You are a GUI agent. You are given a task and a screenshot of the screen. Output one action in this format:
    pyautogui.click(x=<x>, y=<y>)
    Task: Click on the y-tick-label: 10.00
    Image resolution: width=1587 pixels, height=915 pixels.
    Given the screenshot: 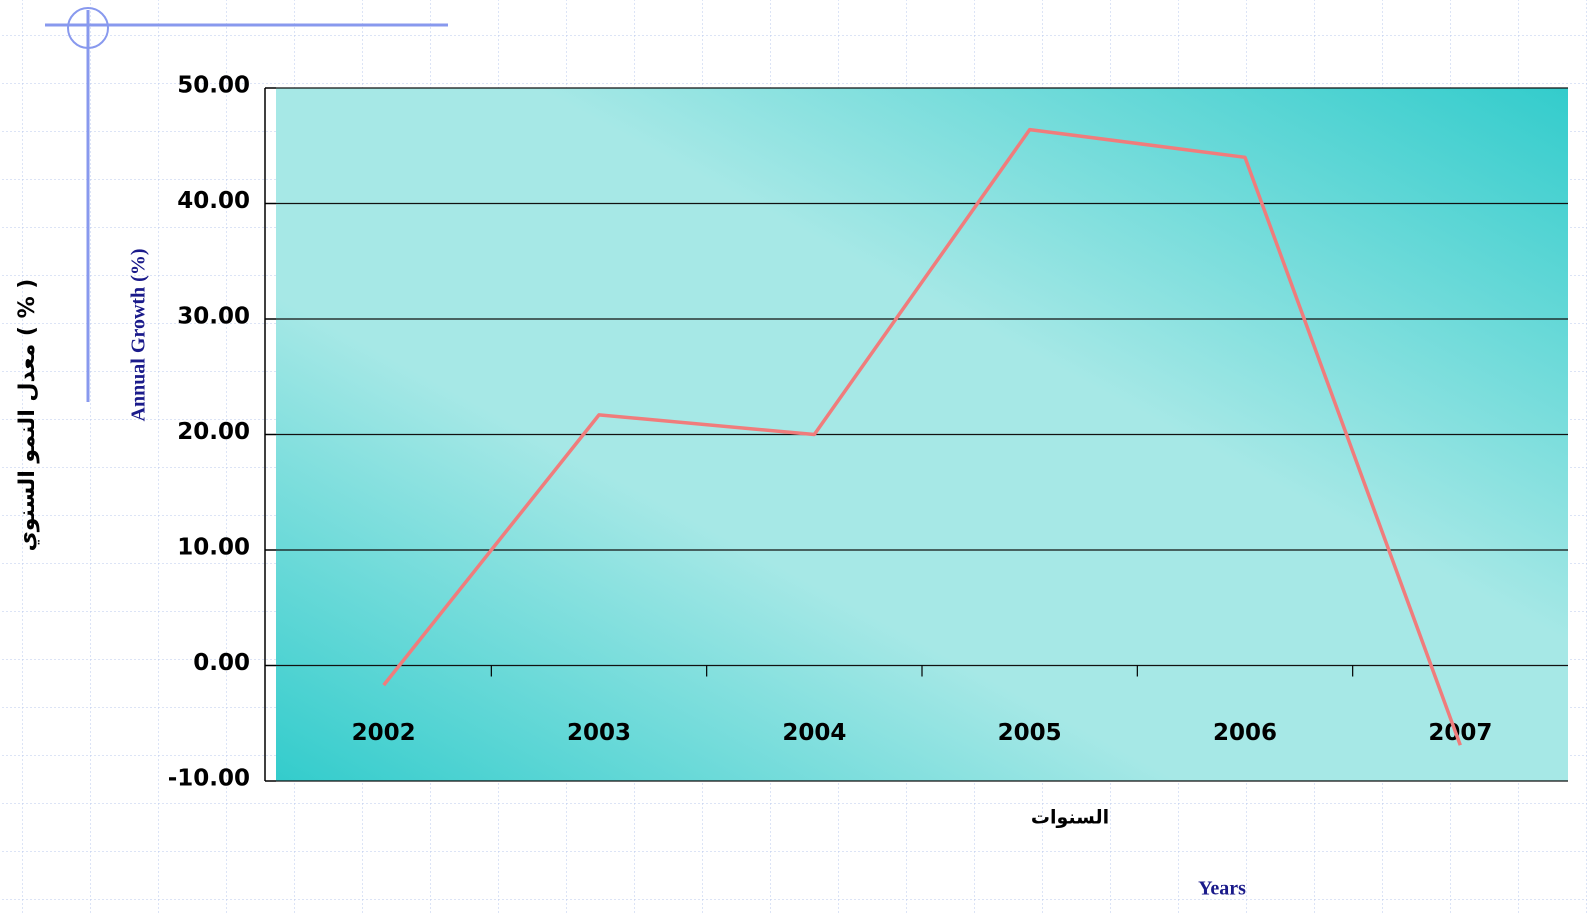 What is the action you would take?
    pyautogui.click(x=213, y=548)
    